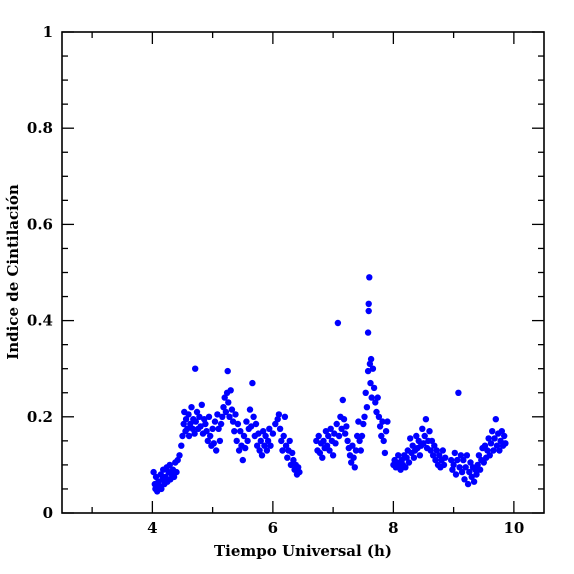 The height and width of the screenshot is (574, 574). I want to click on y-axis-title: Indice de Cintilación, so click(13, 272).